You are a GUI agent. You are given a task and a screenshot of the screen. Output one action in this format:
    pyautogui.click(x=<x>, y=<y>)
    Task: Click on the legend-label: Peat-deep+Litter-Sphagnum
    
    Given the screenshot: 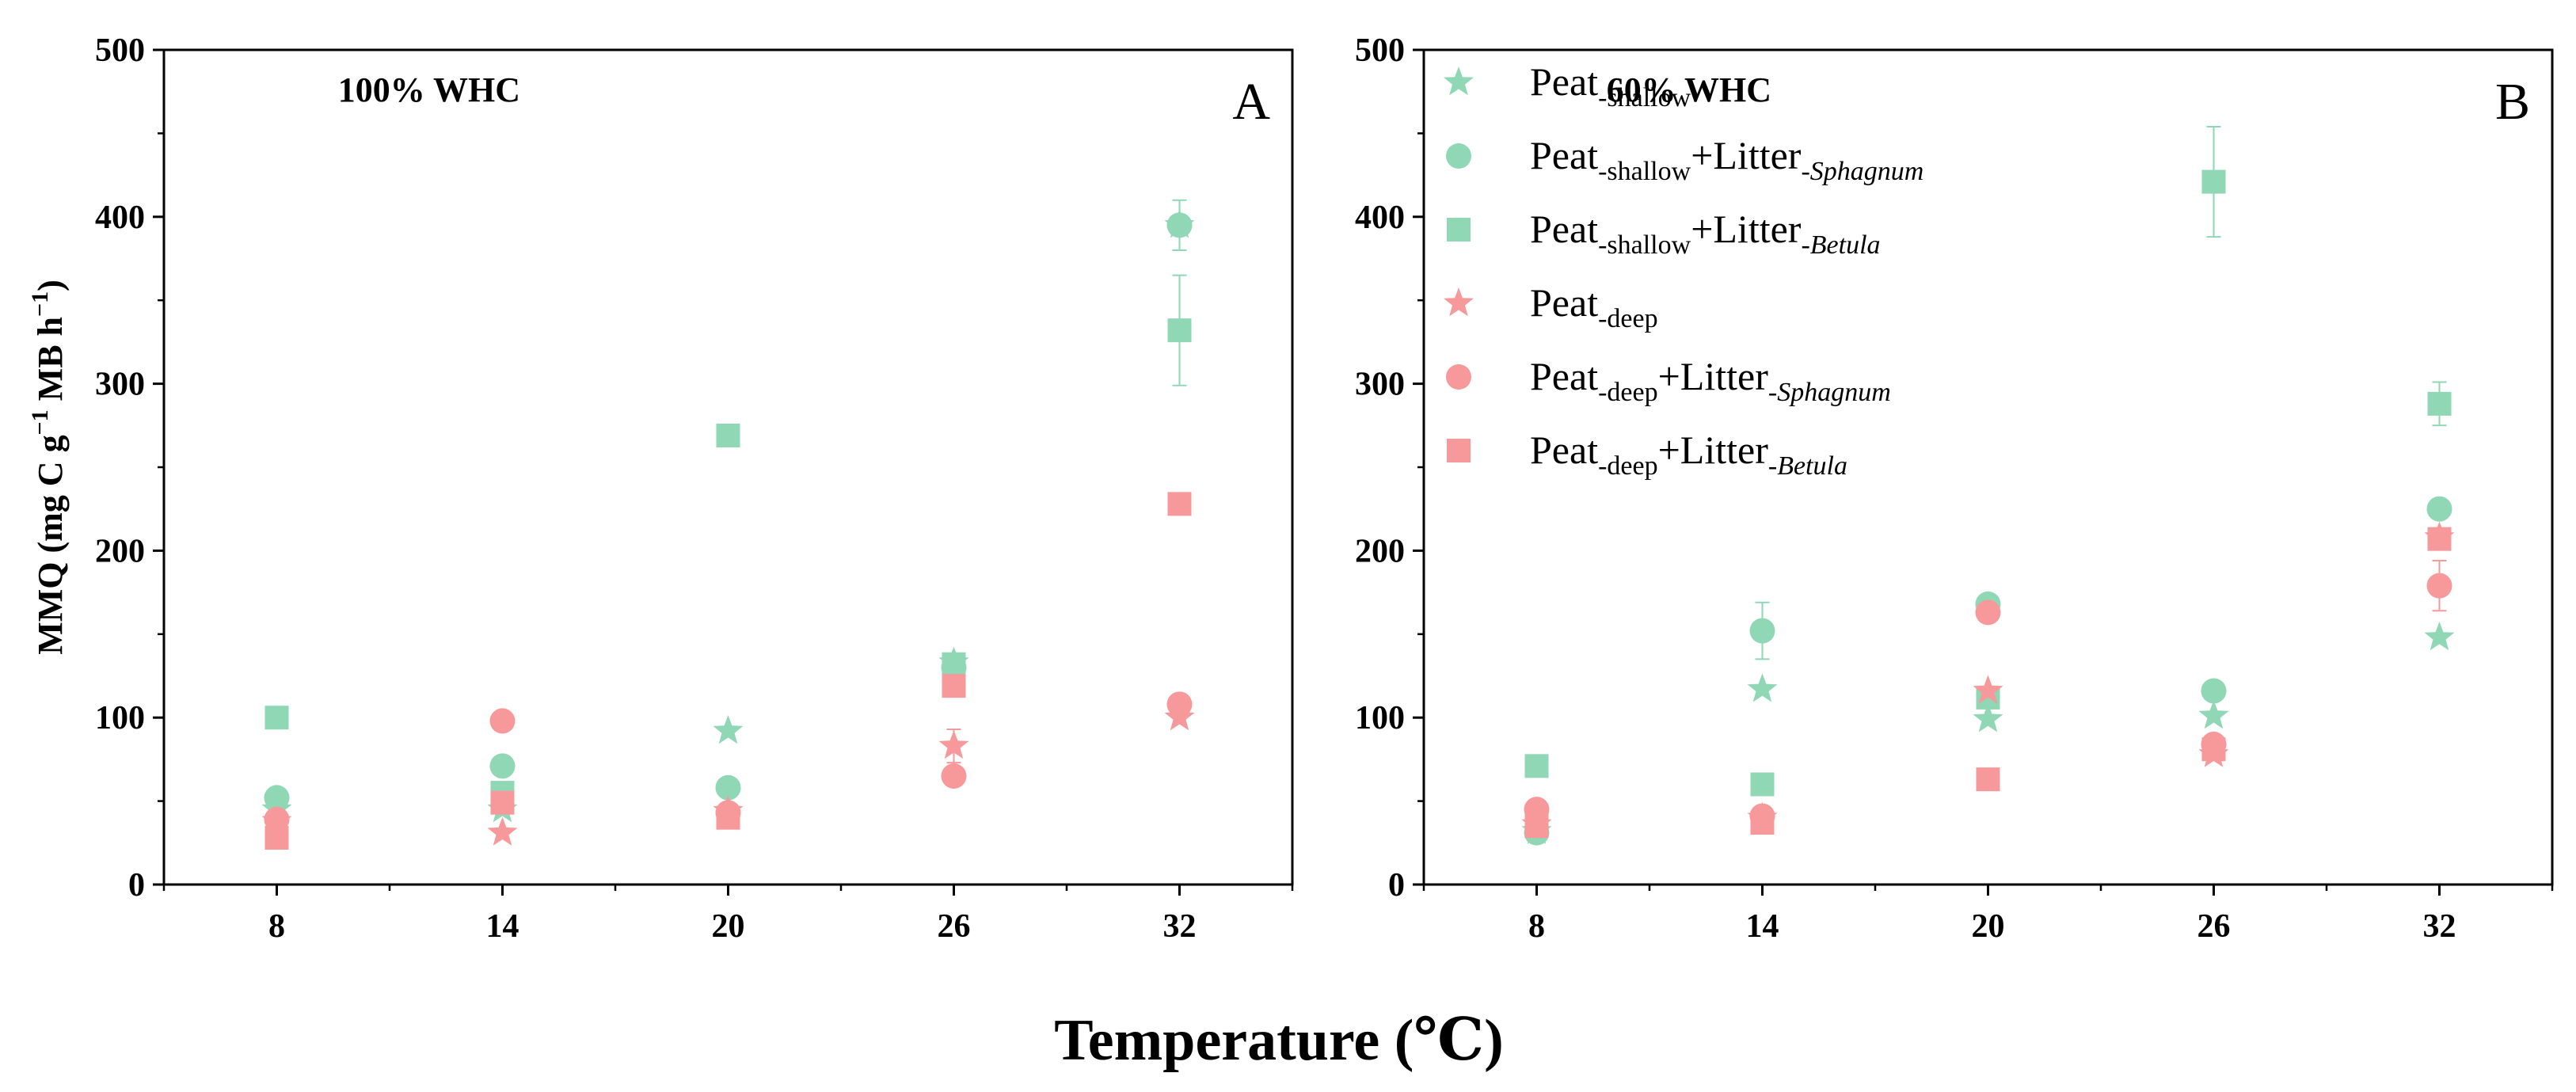 What is the action you would take?
    pyautogui.click(x=1710, y=380)
    